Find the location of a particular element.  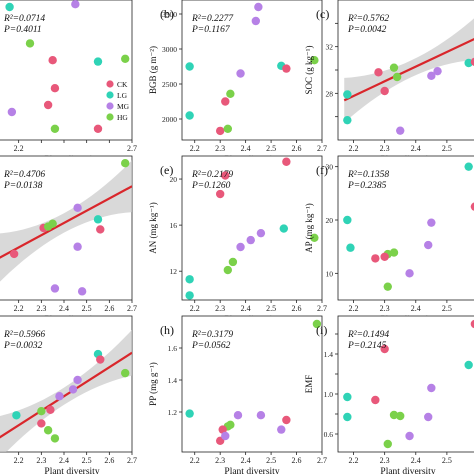

panel-letter: (c) is located at coordinates (322, 14).